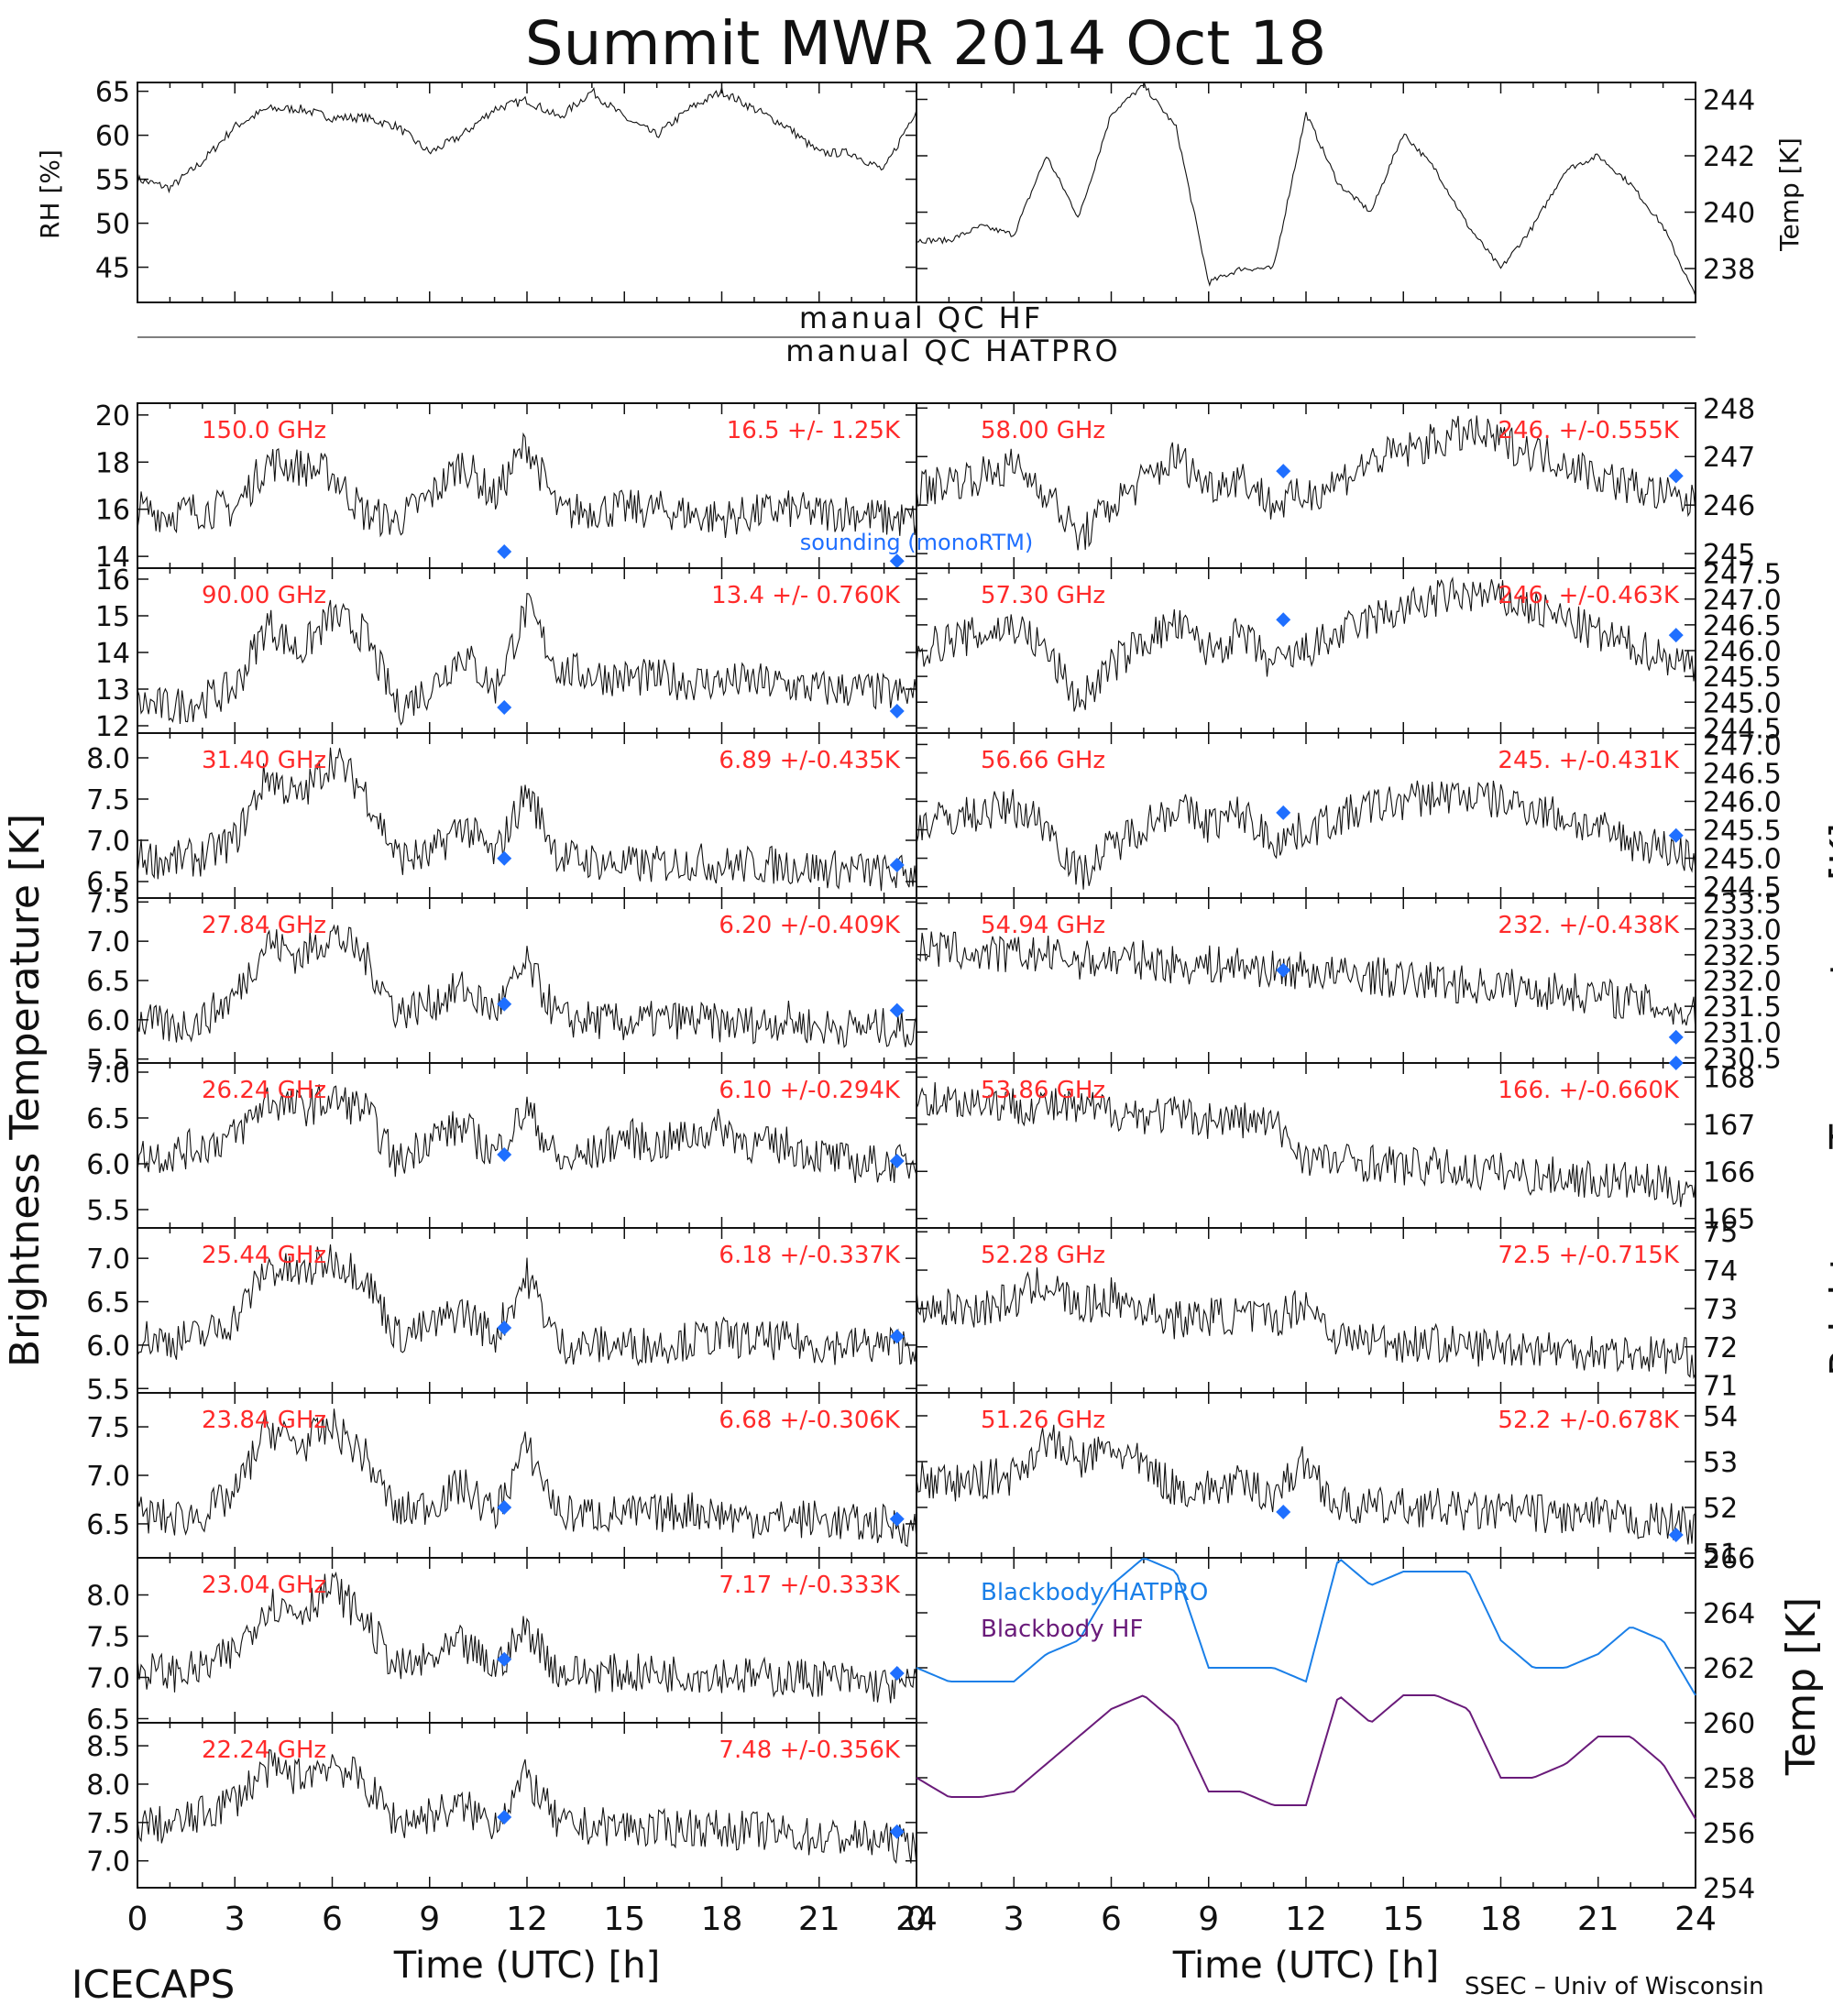 This screenshot has width=1833, height=2016. Describe the element at coordinates (1306, 1627) in the screenshot. I see `series-line-hatpro` at that location.